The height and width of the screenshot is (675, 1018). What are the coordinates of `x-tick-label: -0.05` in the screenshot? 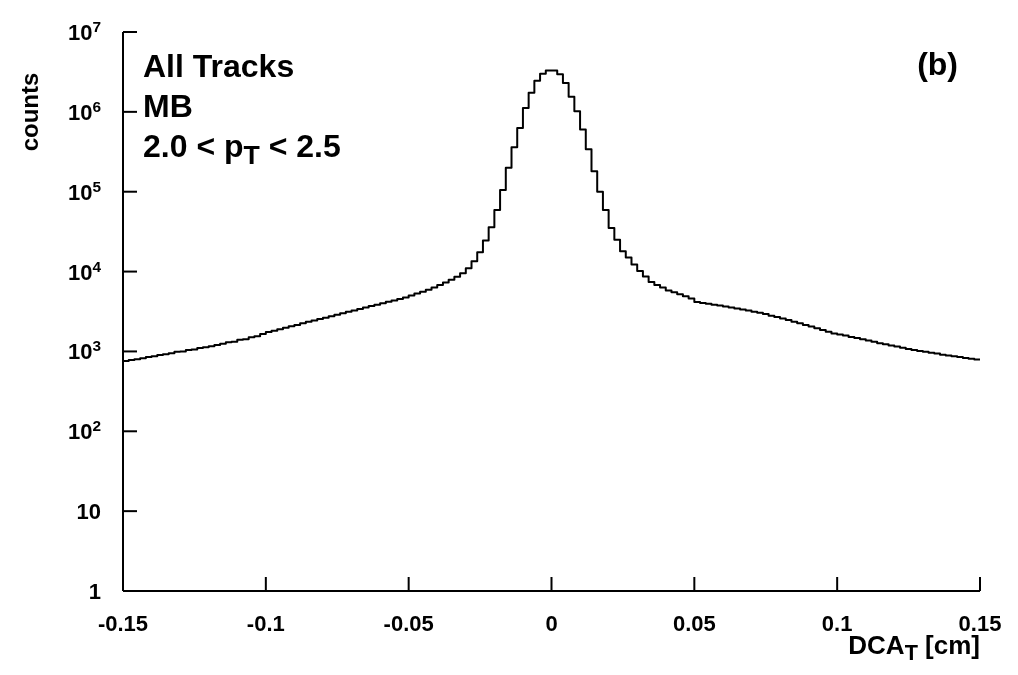 It's located at (408, 623).